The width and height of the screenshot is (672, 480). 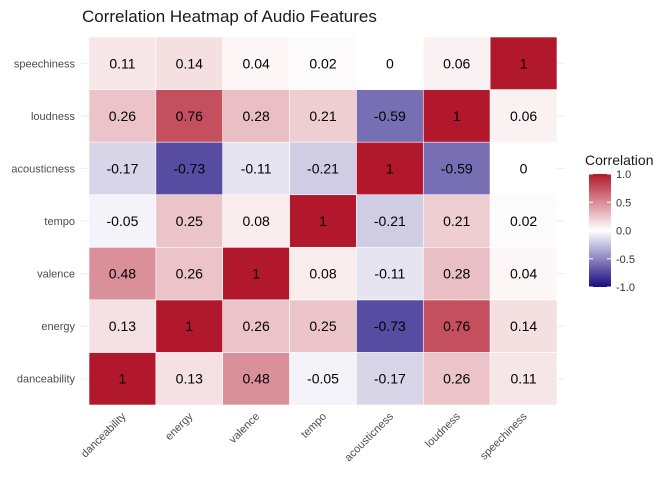 What do you see at coordinates (45, 64) in the screenshot?
I see `y-tick-label: speechiness` at bounding box center [45, 64].